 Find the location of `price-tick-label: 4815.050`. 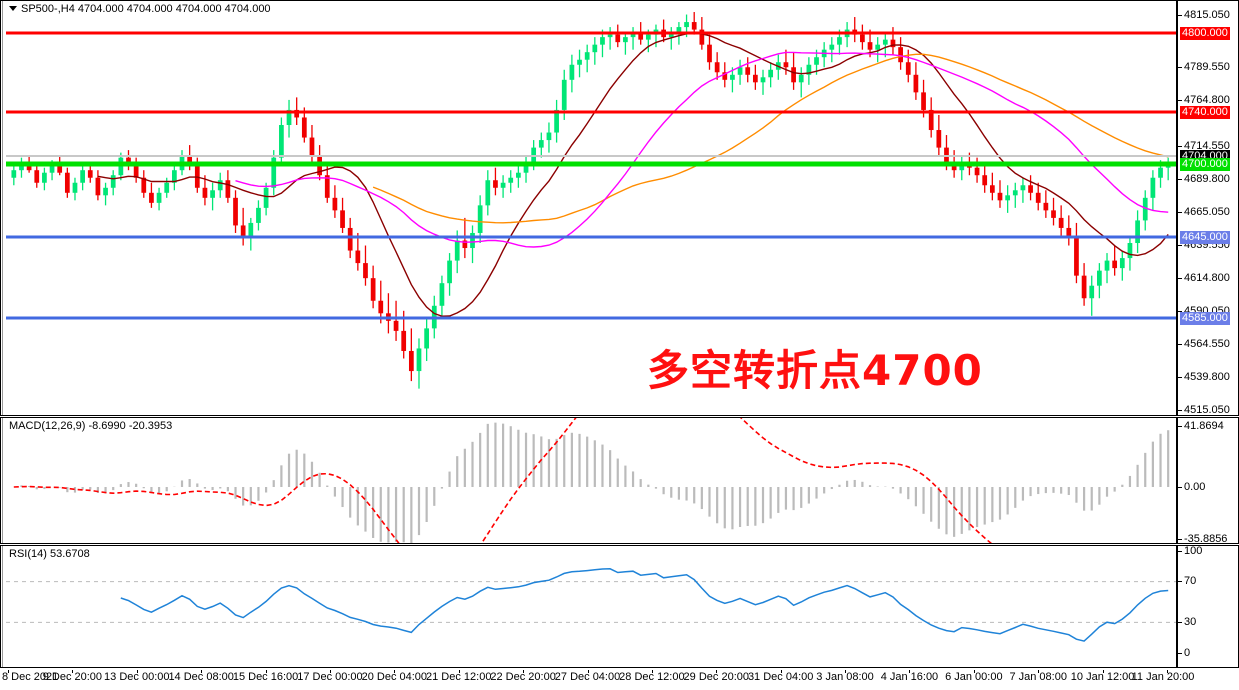

price-tick-label: 4815.050 is located at coordinates (1204, 15).